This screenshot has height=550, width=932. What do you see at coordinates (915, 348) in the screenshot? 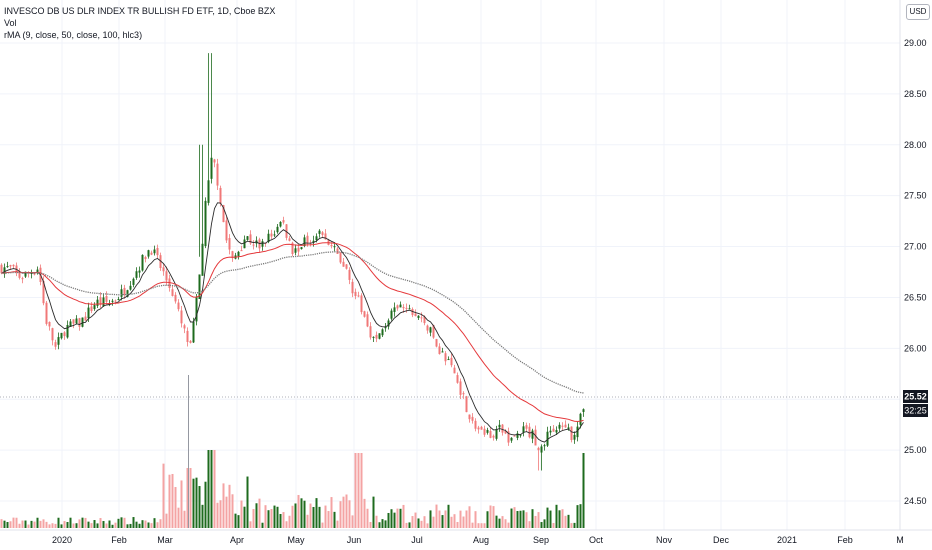
I see `price-tick-label: 26.00` at bounding box center [915, 348].